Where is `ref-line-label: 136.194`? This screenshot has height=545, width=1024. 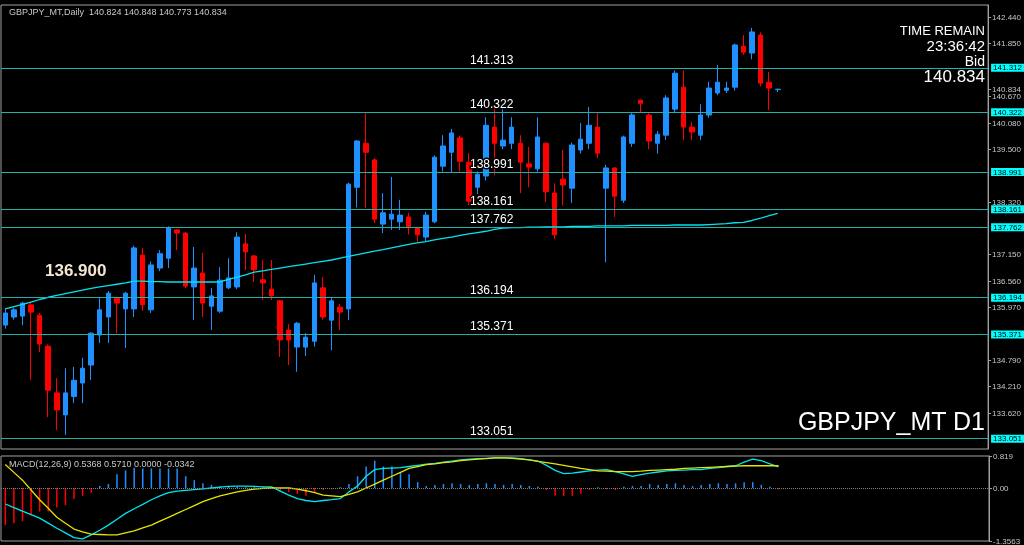 ref-line-label: 136.194 is located at coordinates (1008, 298).